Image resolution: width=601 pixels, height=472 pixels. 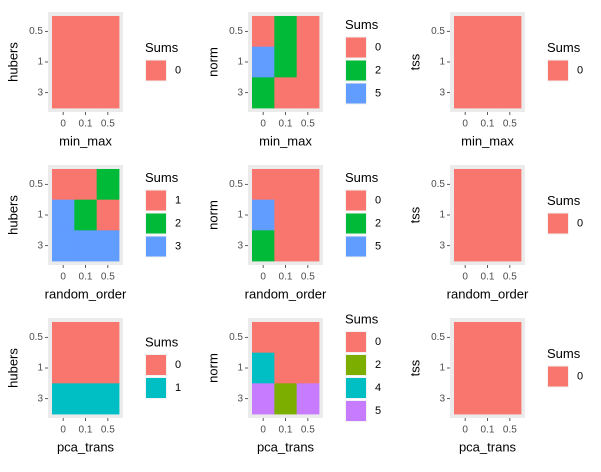 I want to click on legend-label: 4, so click(x=378, y=388).